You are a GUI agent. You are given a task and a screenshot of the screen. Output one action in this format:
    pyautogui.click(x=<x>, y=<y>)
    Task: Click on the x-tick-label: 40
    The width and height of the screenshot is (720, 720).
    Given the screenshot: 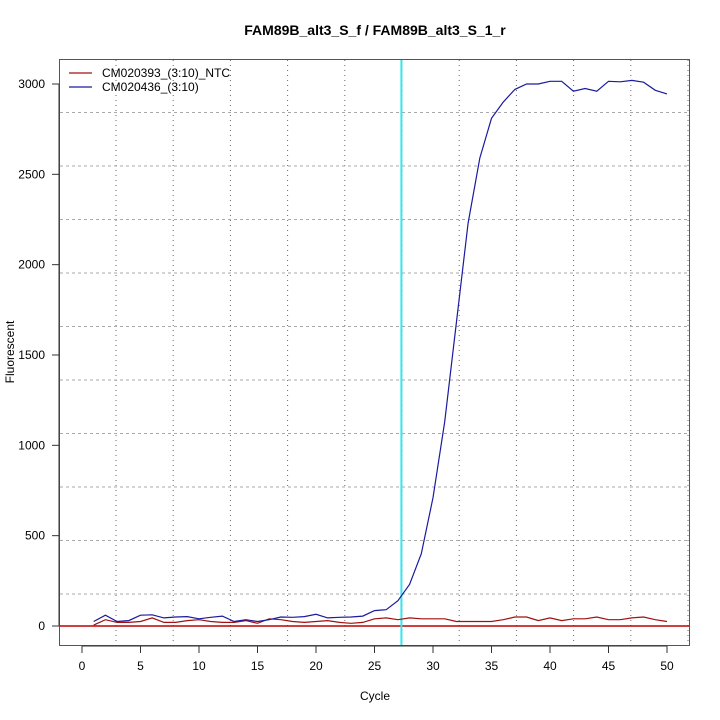 What is the action you would take?
    pyautogui.click(x=550, y=666)
    